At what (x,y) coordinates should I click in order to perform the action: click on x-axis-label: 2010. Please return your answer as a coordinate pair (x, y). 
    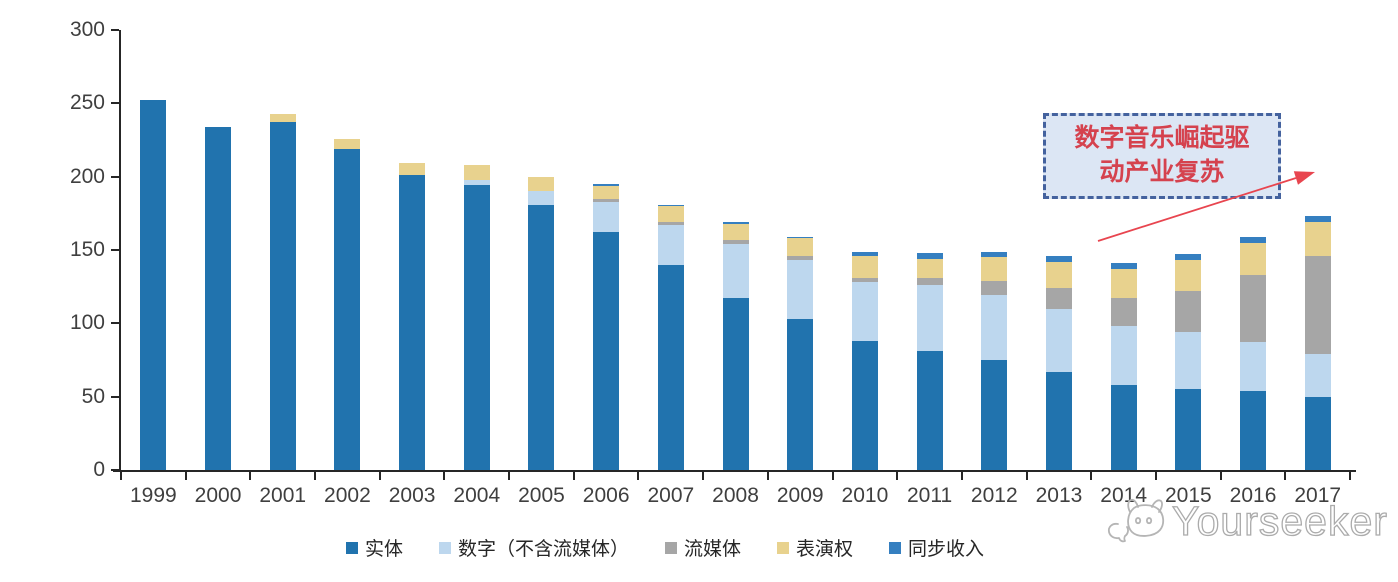
    Looking at the image, I should click on (865, 495).